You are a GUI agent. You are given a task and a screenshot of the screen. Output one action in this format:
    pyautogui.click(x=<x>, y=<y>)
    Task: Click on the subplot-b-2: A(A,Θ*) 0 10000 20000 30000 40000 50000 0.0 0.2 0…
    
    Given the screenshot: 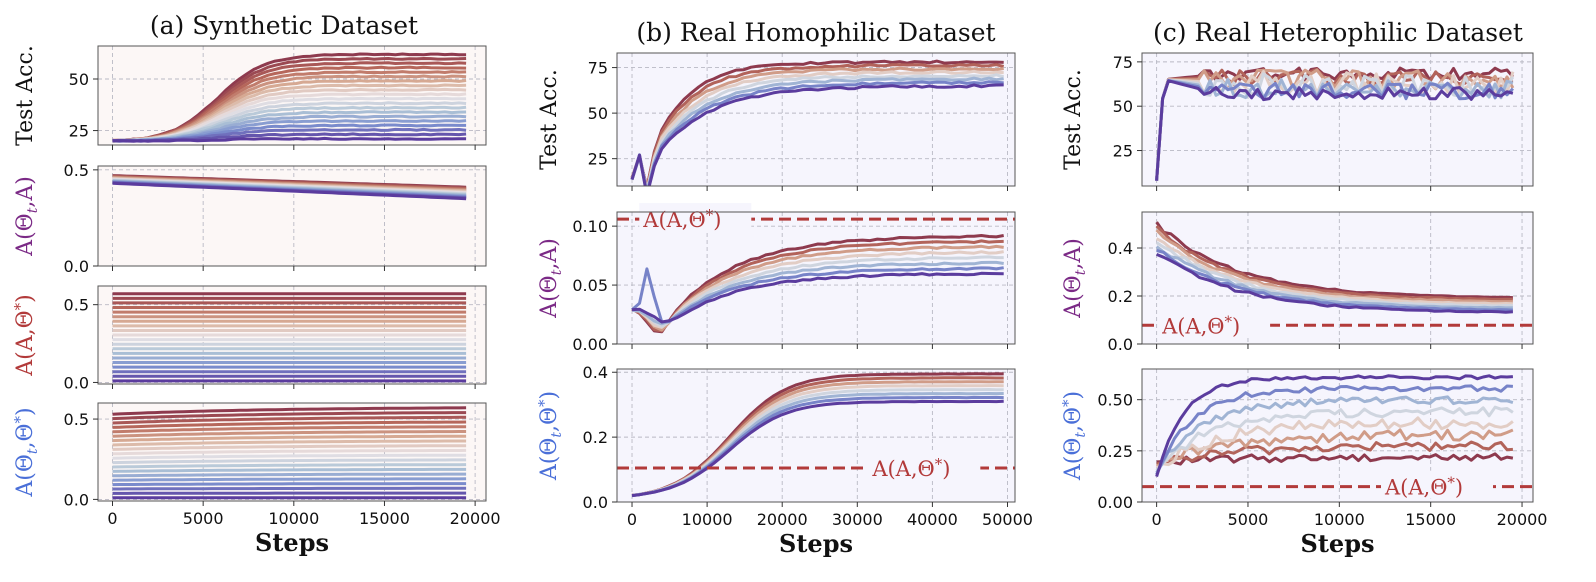 What is the action you would take?
    pyautogui.click(x=784, y=460)
    